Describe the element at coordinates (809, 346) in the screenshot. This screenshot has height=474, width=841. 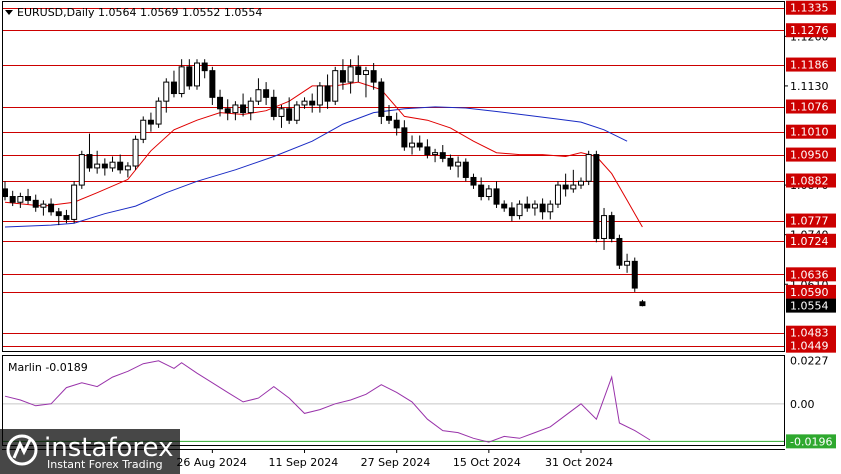
I see `level-label: 1.0449` at that location.